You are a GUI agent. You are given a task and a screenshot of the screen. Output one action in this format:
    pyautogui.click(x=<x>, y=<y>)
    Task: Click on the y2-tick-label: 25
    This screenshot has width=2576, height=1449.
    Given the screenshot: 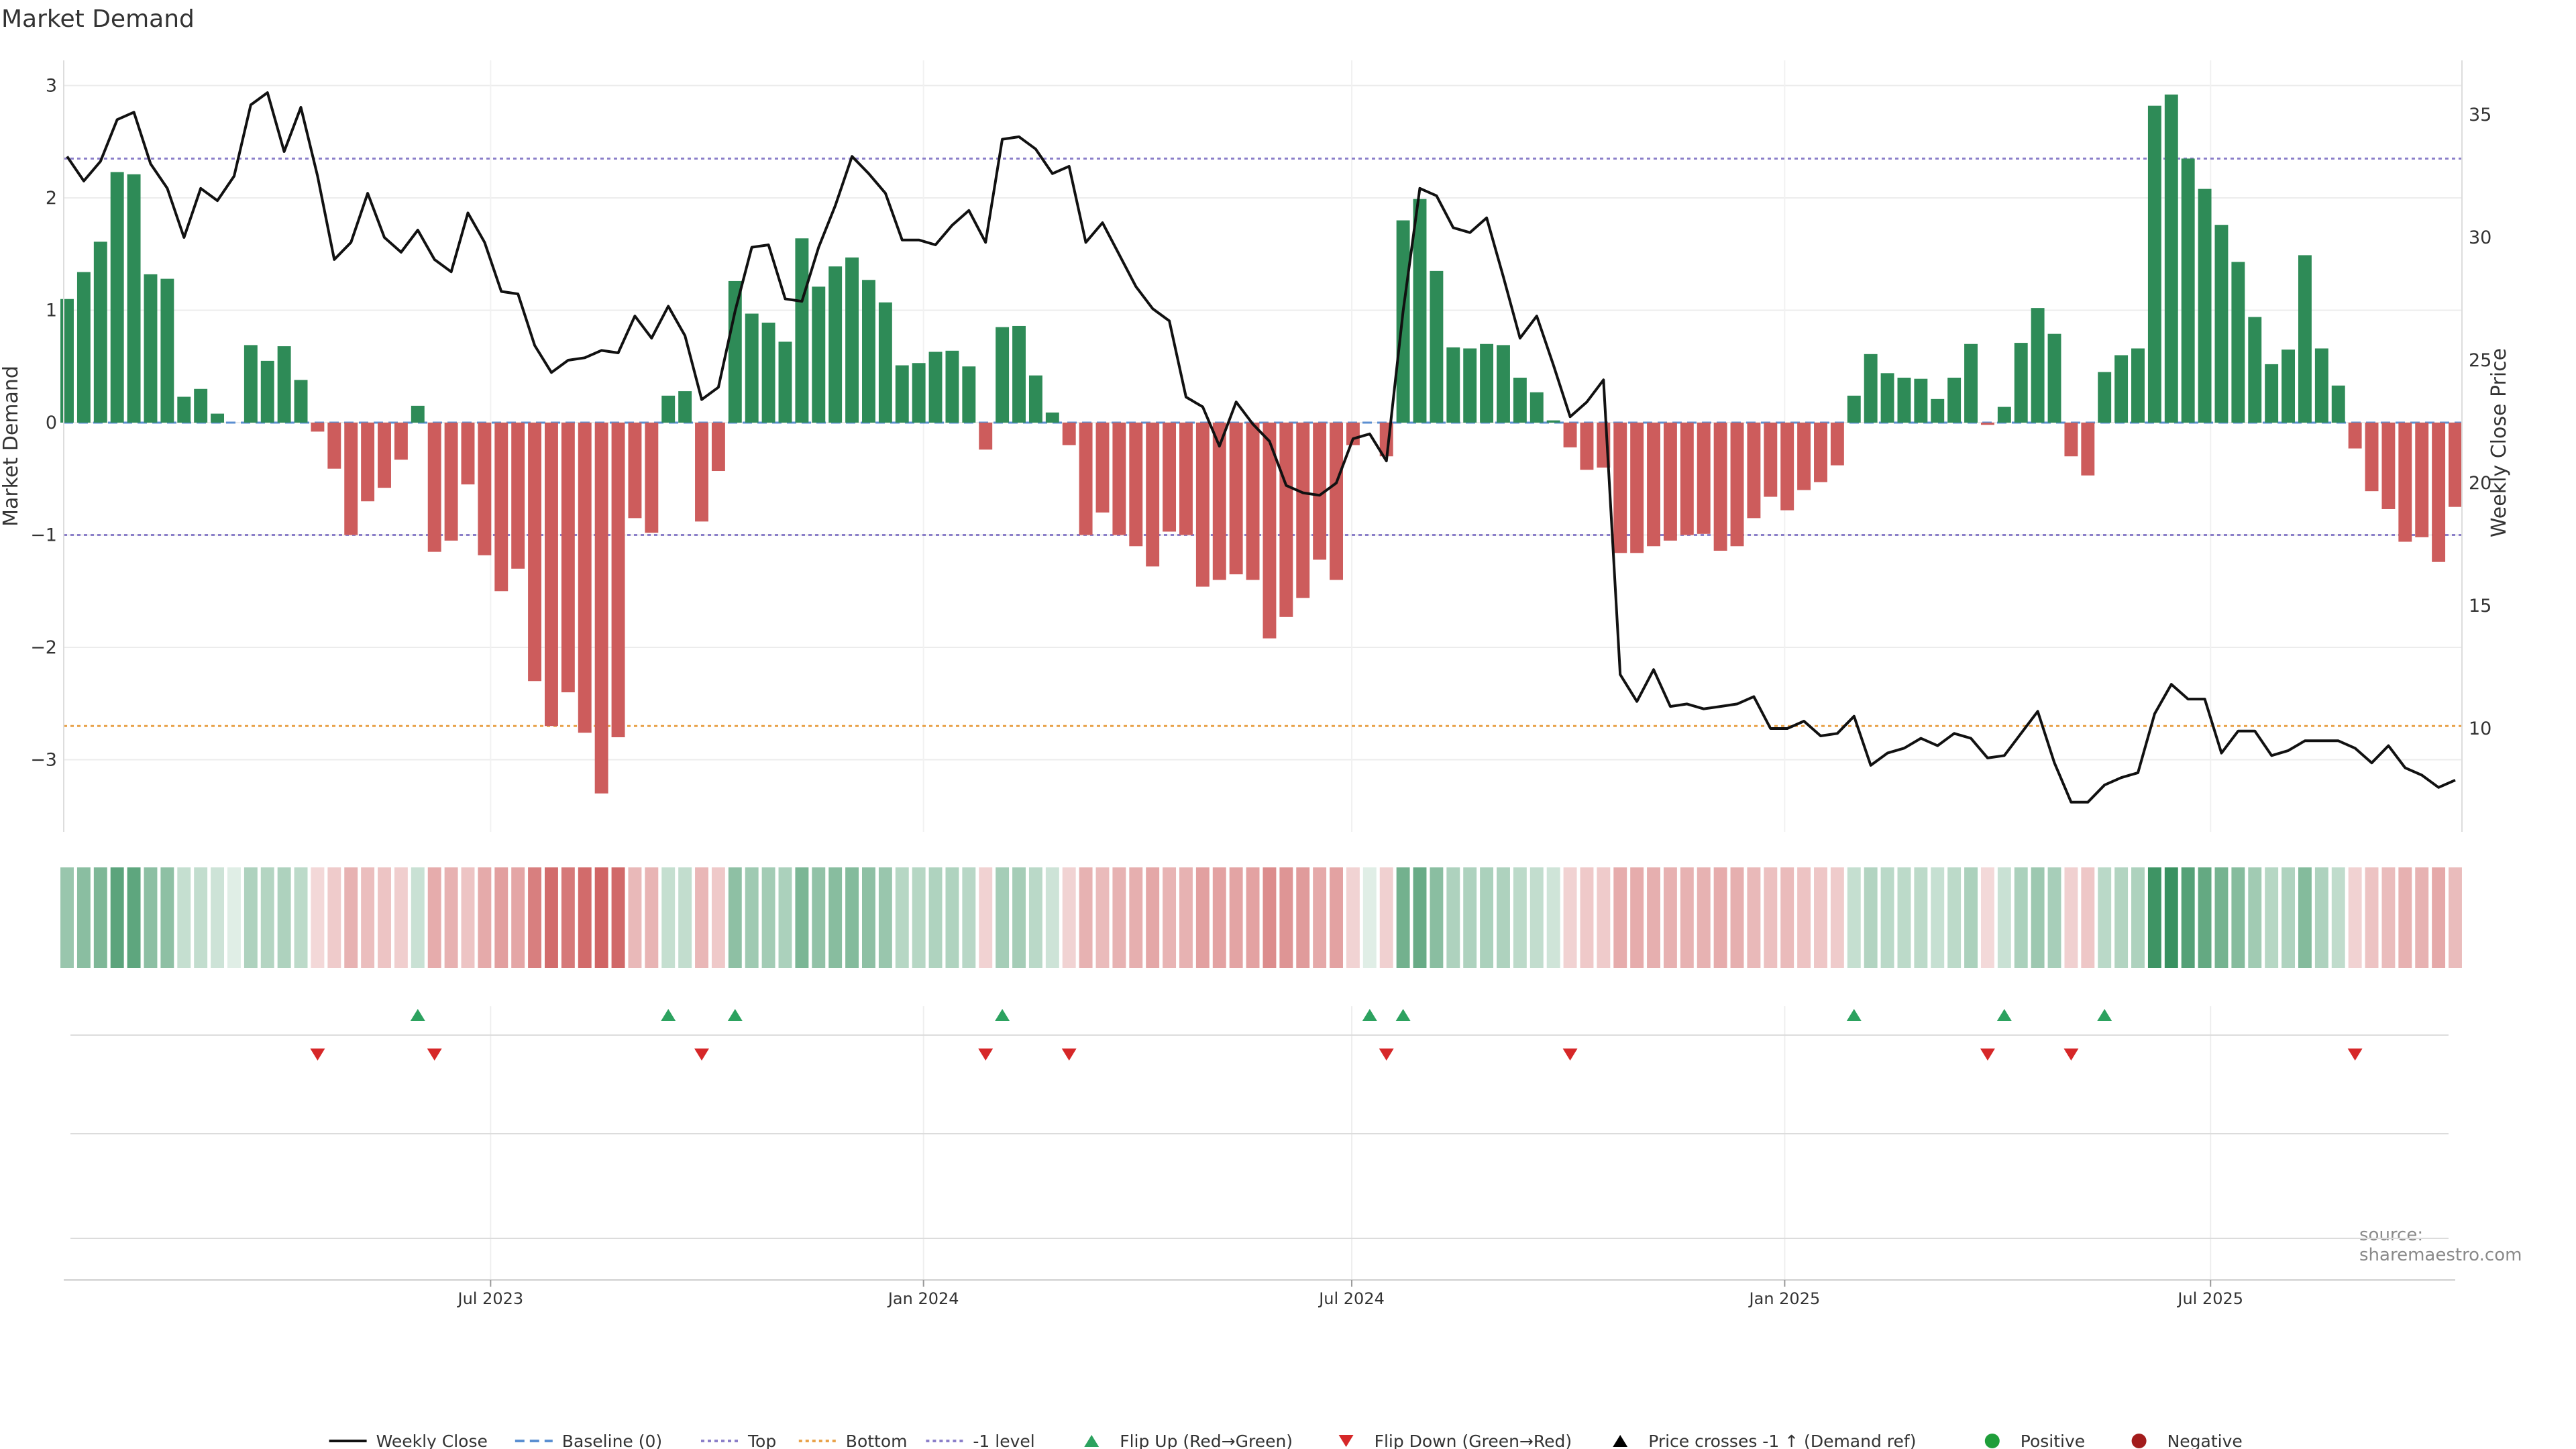 What is the action you would take?
    pyautogui.click(x=2480, y=360)
    